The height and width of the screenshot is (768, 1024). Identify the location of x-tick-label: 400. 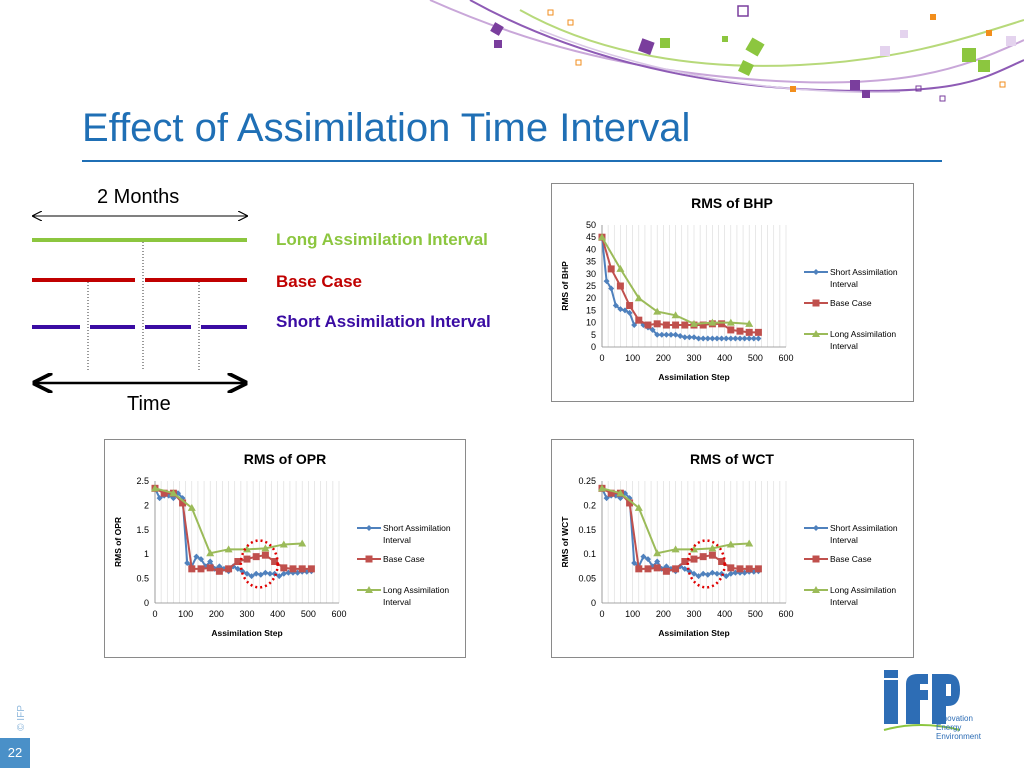
(724, 358).